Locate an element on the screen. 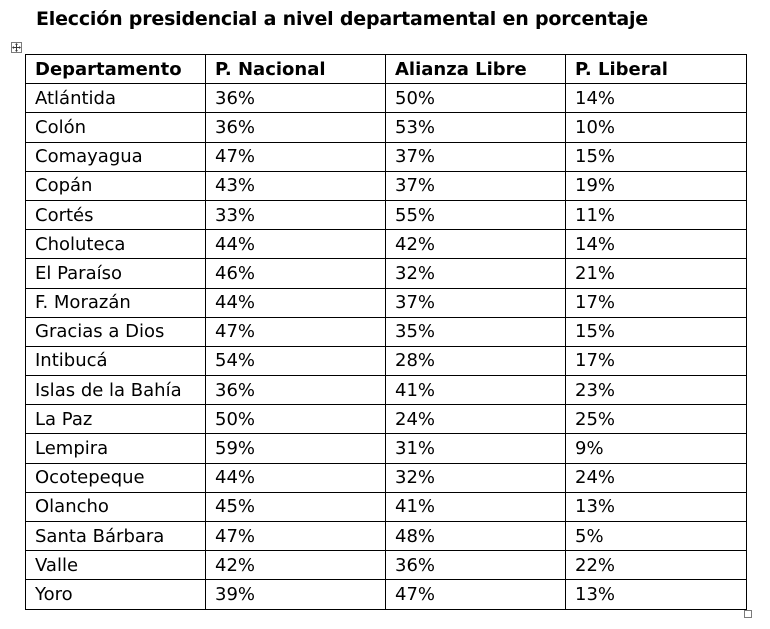 The image size is (770, 629). cell-p-nacional: 39% is located at coordinates (295, 594).